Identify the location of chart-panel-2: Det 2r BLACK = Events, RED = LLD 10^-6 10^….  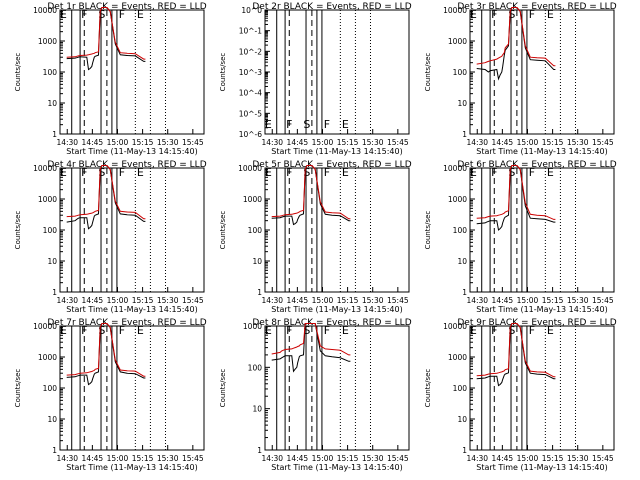
(315, 79).